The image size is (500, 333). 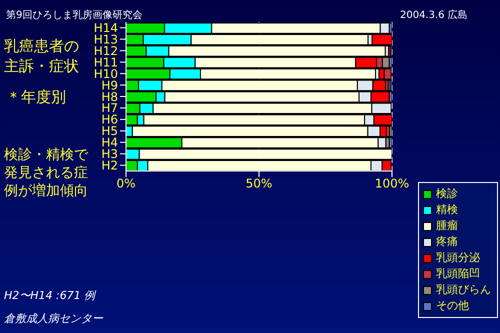 What do you see at coordinates (458, 258) in the screenshot?
I see `legend-label: 乳頭分泌` at bounding box center [458, 258].